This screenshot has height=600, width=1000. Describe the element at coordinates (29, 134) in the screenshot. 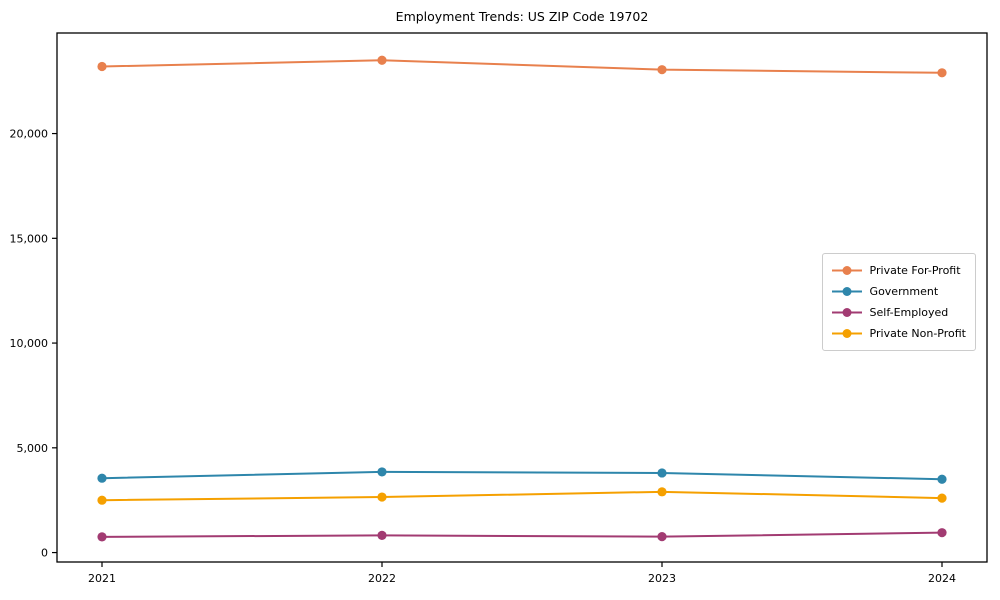

I see `y-axis-tick-label: 20,000` at that location.